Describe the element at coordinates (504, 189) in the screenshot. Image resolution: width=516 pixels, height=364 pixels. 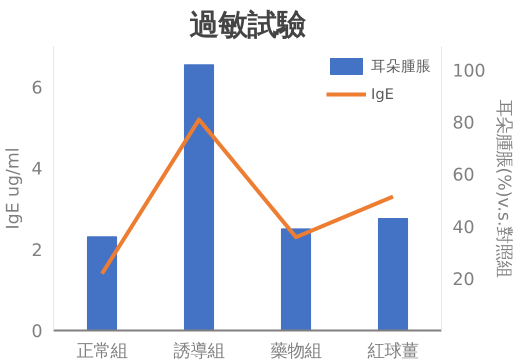
I see `y2-axis-title: 耳朵腫脹(%)v.s.對照組` at that location.